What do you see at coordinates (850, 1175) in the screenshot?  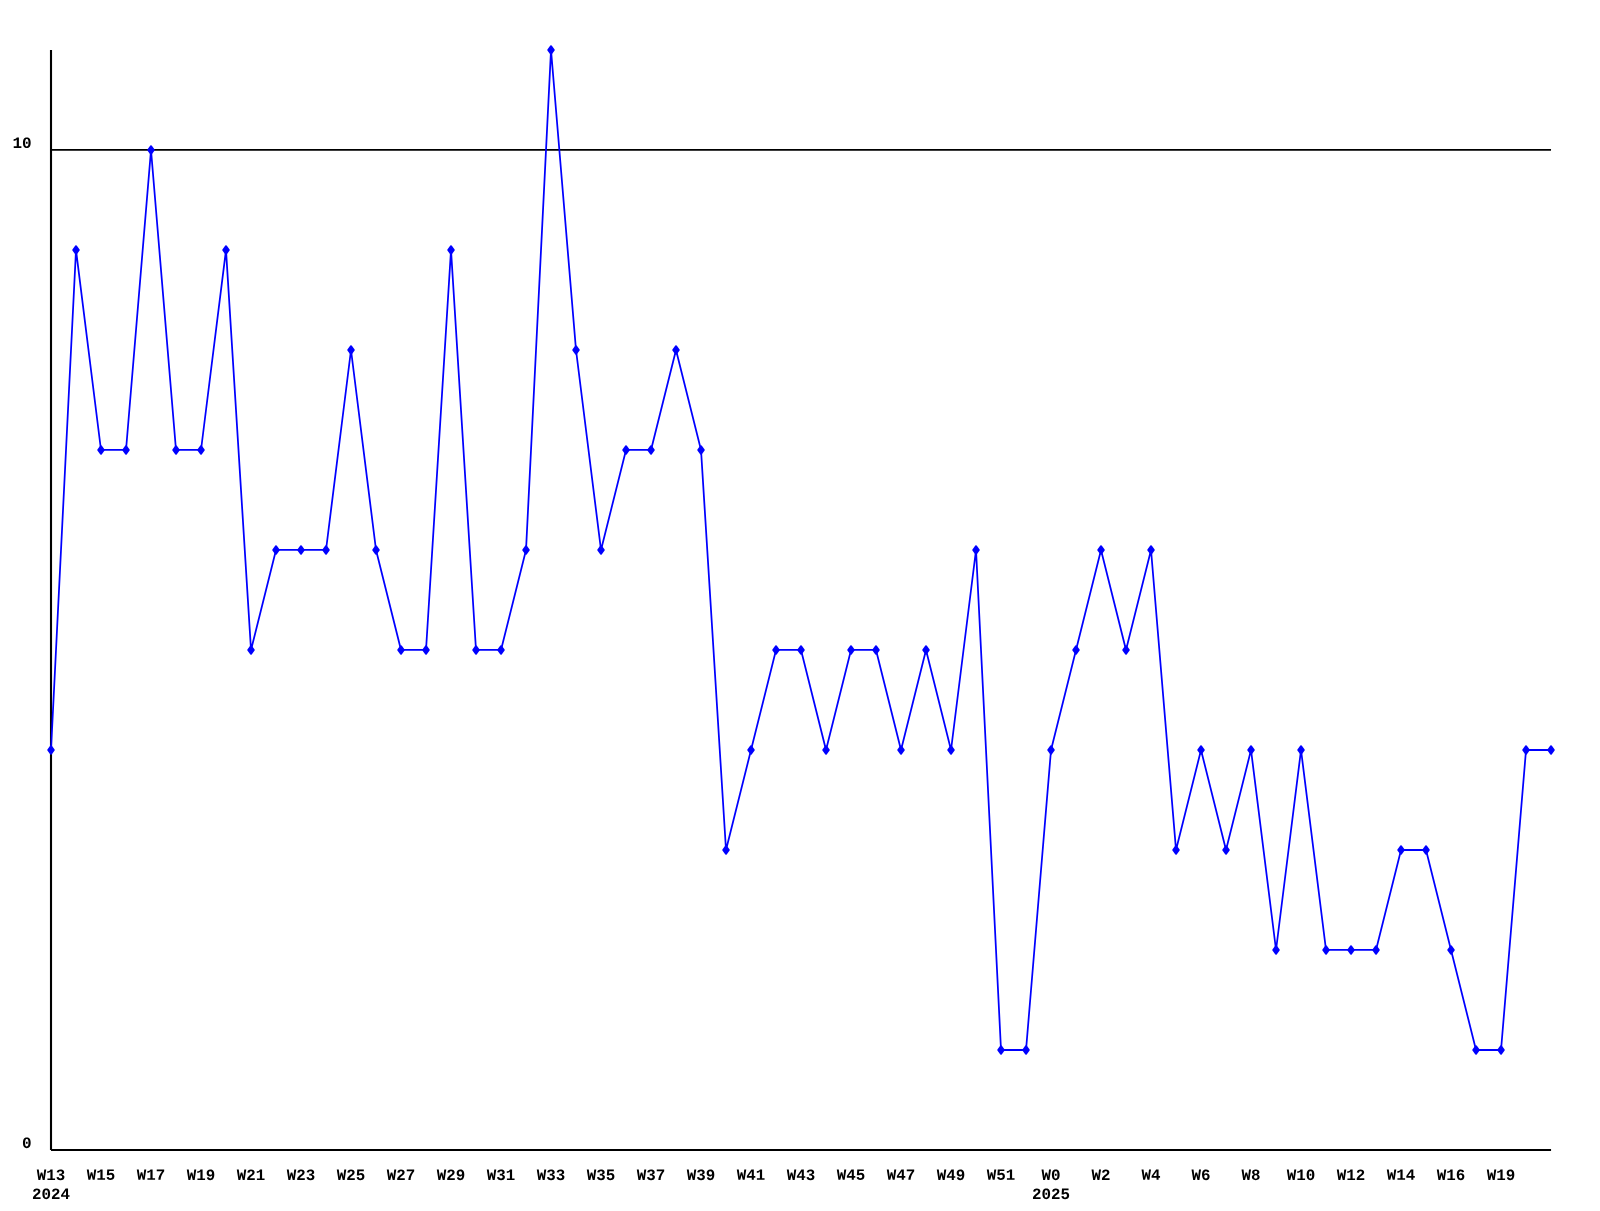 I see `x-tick-label: W45` at bounding box center [850, 1175].